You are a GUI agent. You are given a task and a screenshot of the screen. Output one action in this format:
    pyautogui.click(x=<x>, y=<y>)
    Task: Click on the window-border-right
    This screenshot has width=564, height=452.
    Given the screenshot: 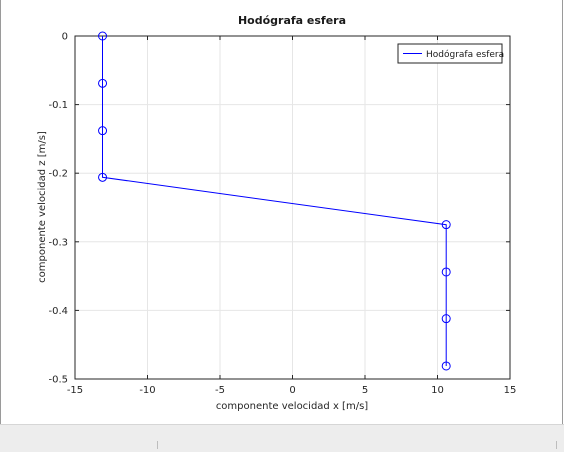 What is the action you would take?
    pyautogui.click(x=562, y=225)
    